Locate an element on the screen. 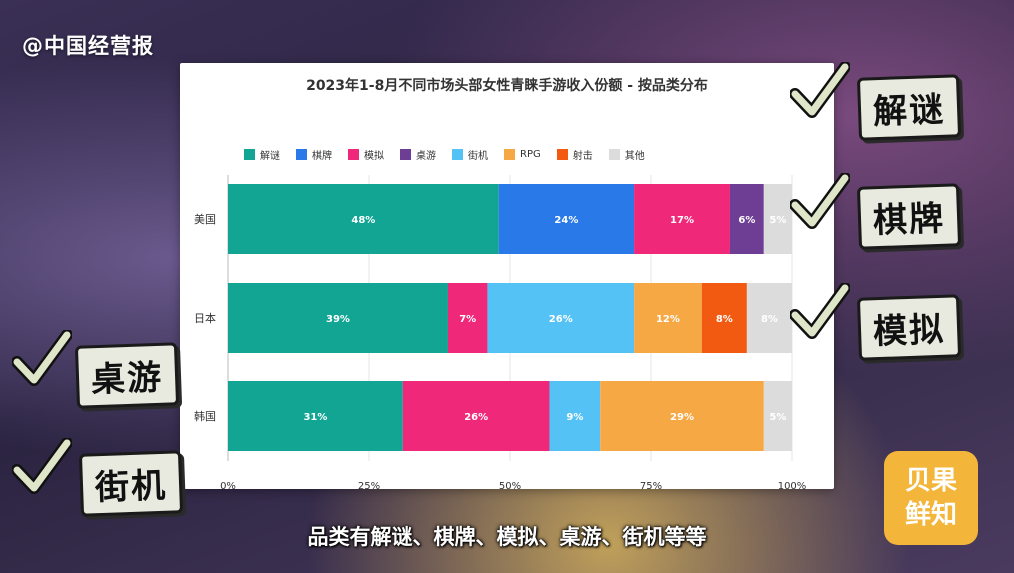 This screenshot has width=1014, height=573. data-label: 48% is located at coordinates (363, 220).